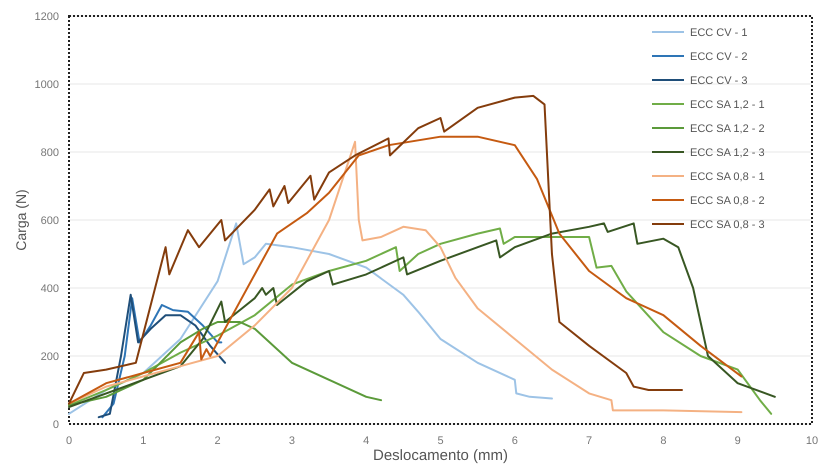 The width and height of the screenshot is (826, 472). I want to click on y-tick-label: 0, so click(55, 425).